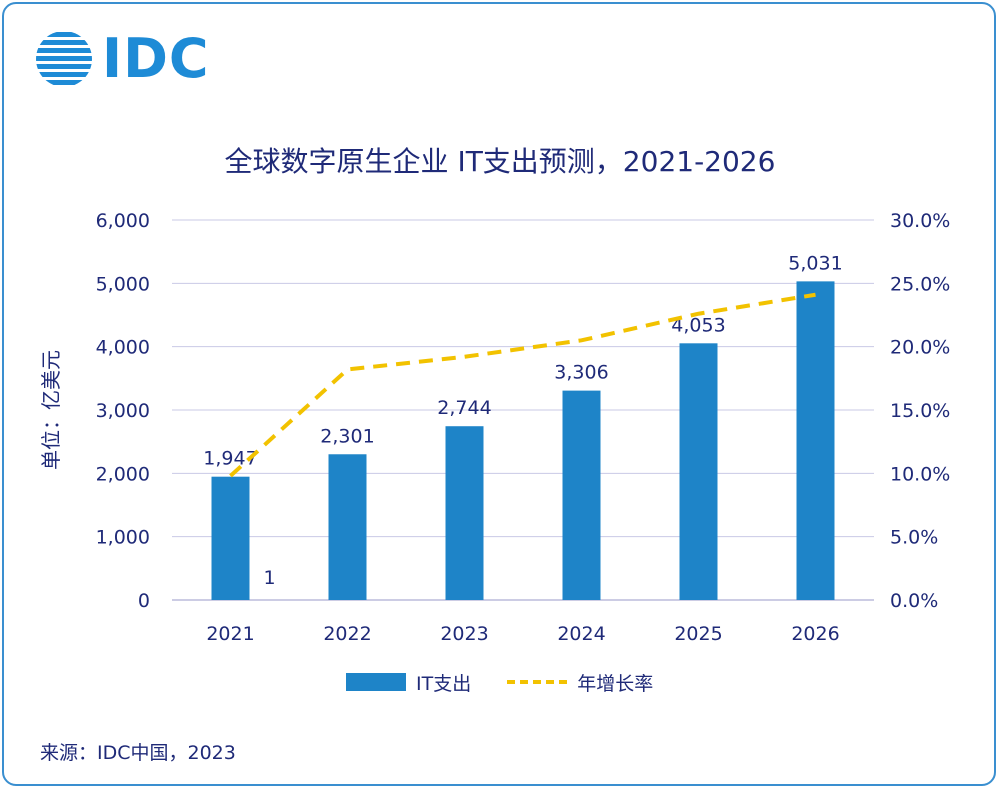 The height and width of the screenshot is (790, 1000). Describe the element at coordinates (123, 411) in the screenshot. I see `y-tick-label: 3,000` at that location.